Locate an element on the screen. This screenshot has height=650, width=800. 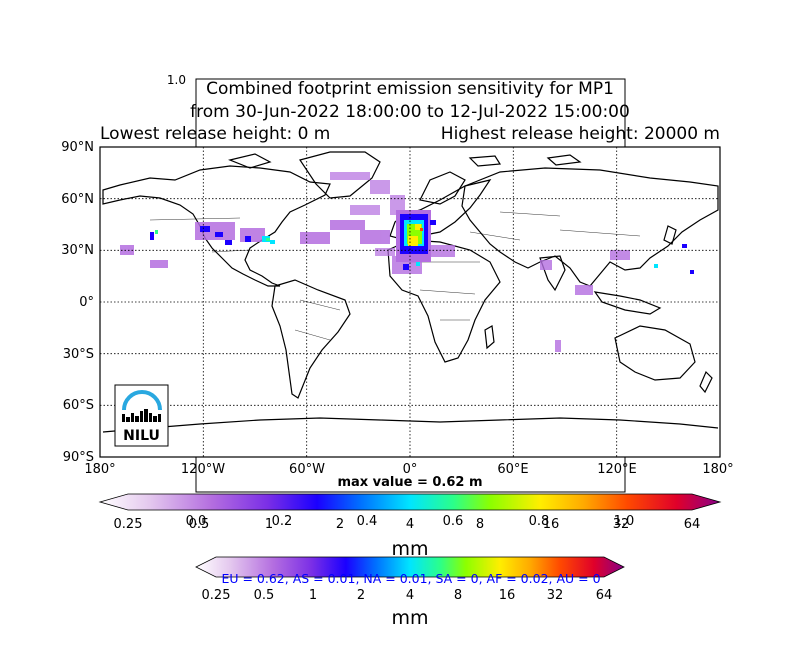
lon-label: 120°W is located at coordinates (203, 469).